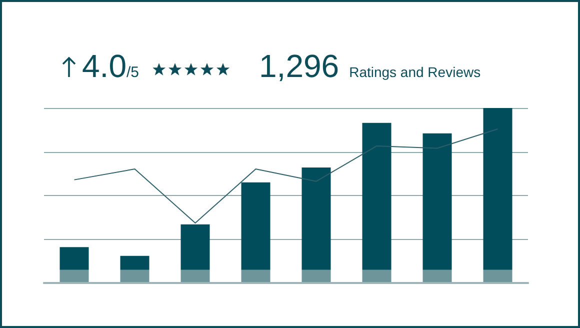  I want to click on text: /5, so click(132, 72).